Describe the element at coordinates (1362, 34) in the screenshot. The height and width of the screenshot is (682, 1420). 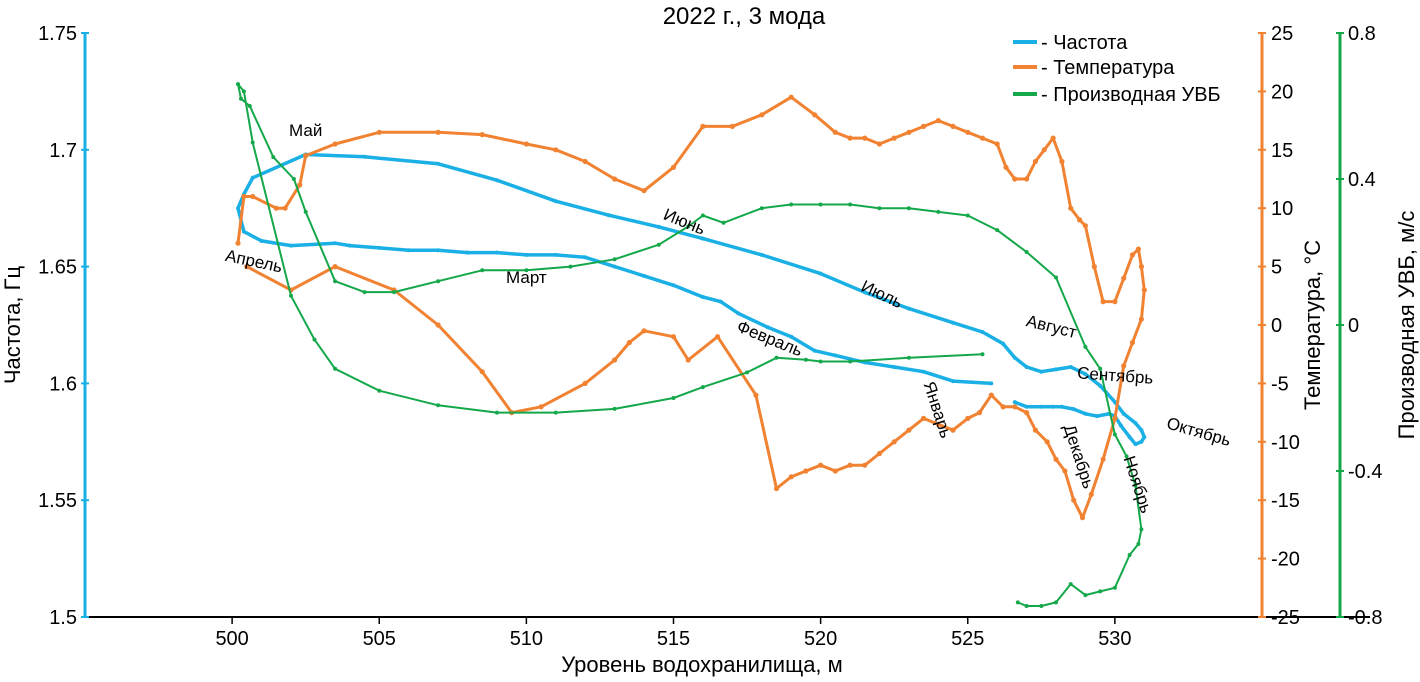
I see `uvb-tick-label: 0.8` at that location.